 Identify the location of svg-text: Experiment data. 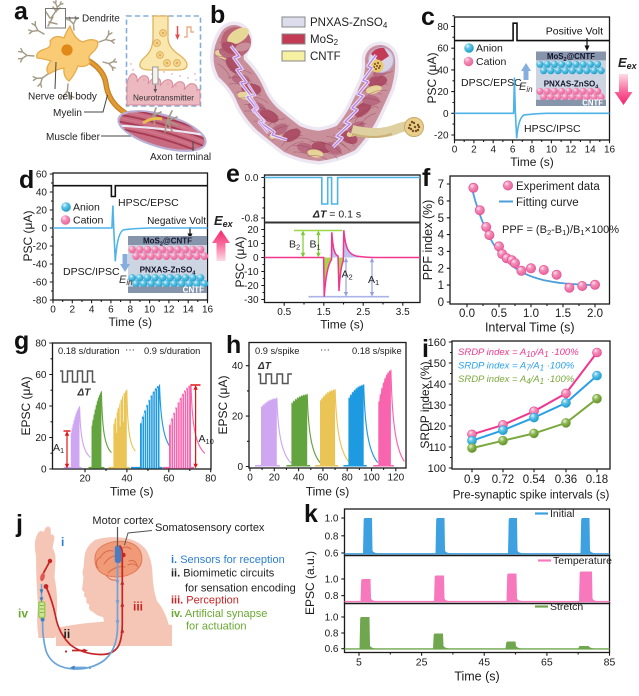
(558, 187).